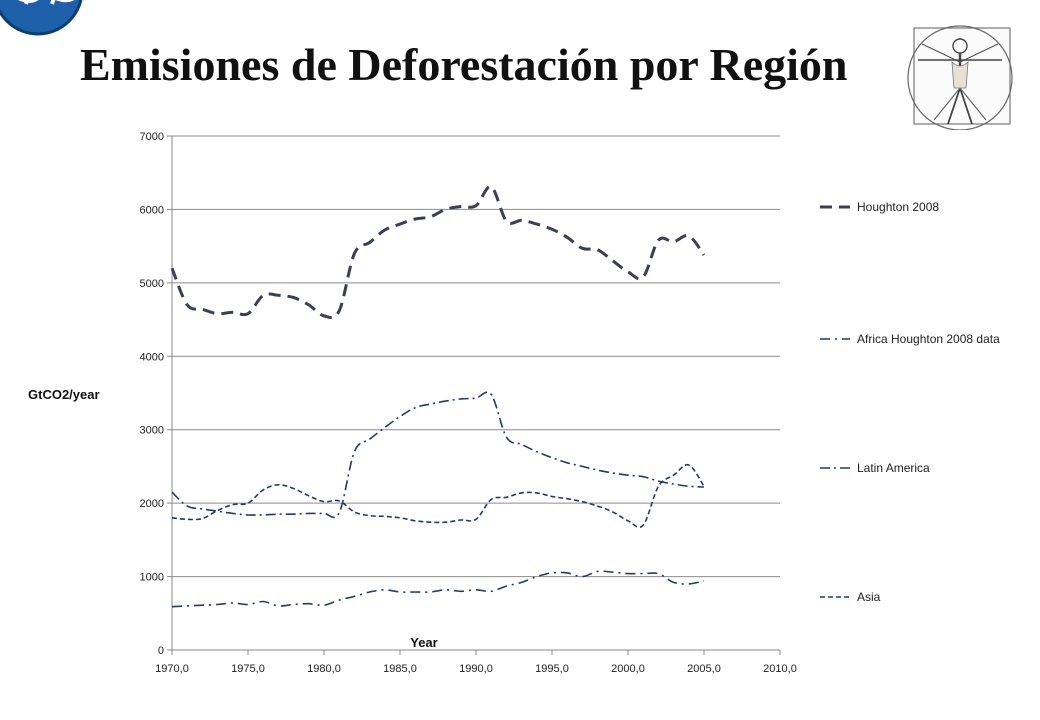 Image resolution: width=1040 pixels, height=720 pixels. I want to click on x-tick-label: 2005,0, so click(704, 669).